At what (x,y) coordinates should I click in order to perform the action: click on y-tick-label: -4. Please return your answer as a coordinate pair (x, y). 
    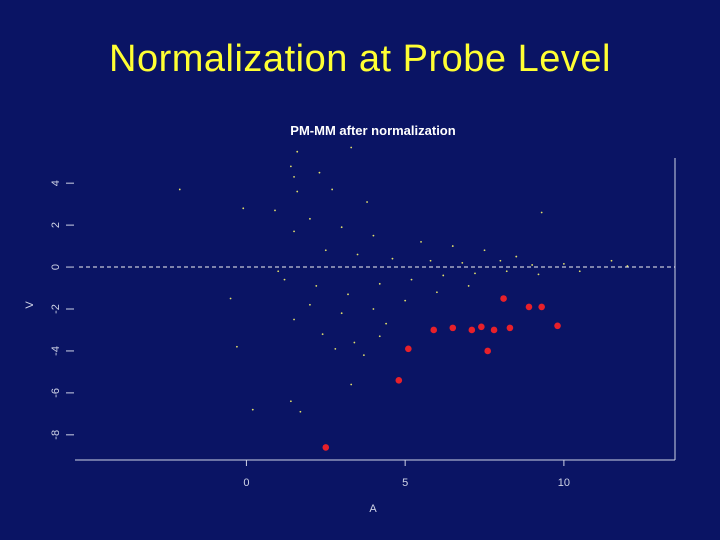
    Looking at the image, I should click on (56, 351).